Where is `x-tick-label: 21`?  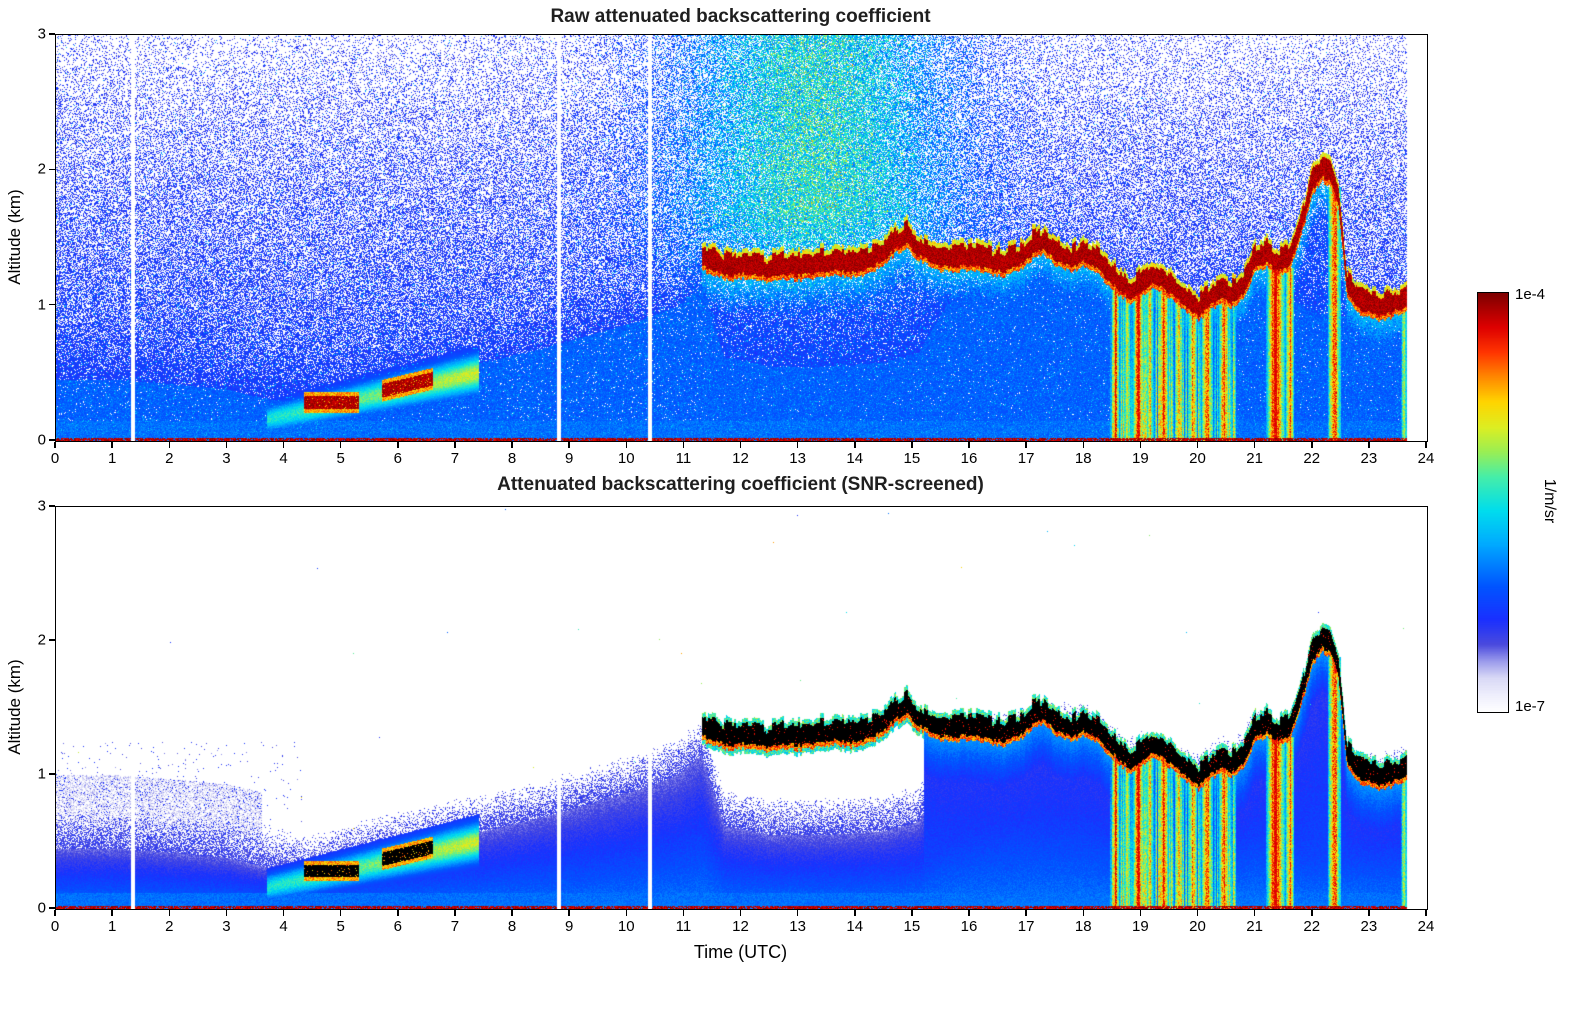 x-tick-label: 21 is located at coordinates (1254, 926).